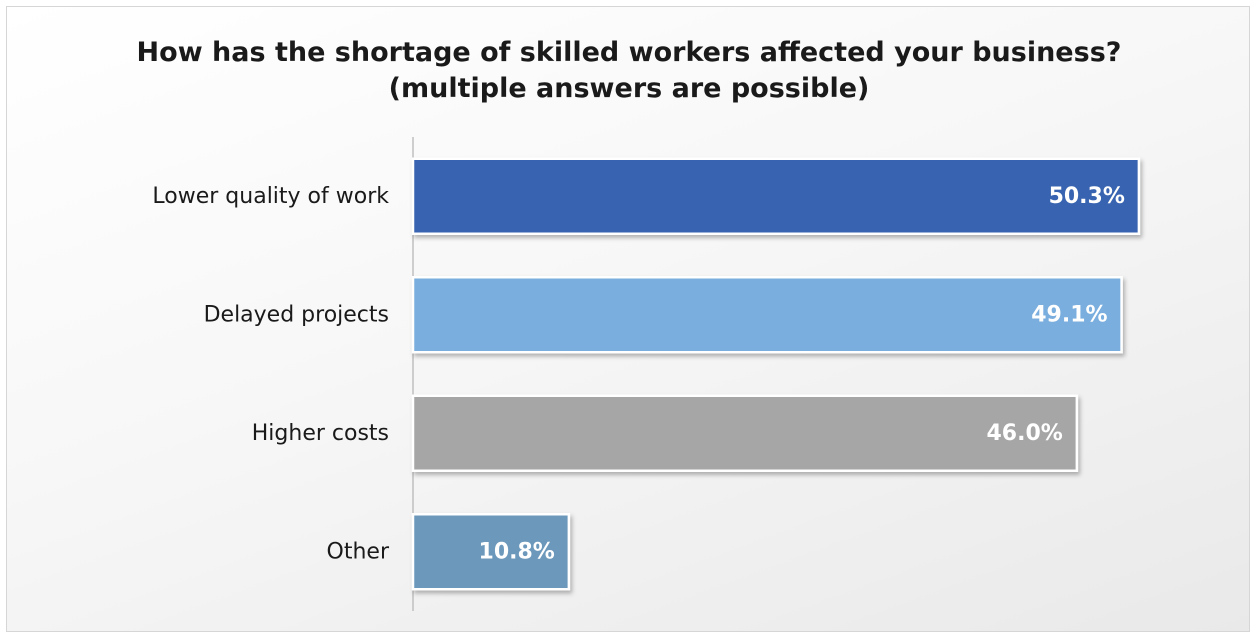 The image size is (1253, 634). I want to click on bar-other, so click(491, 552).